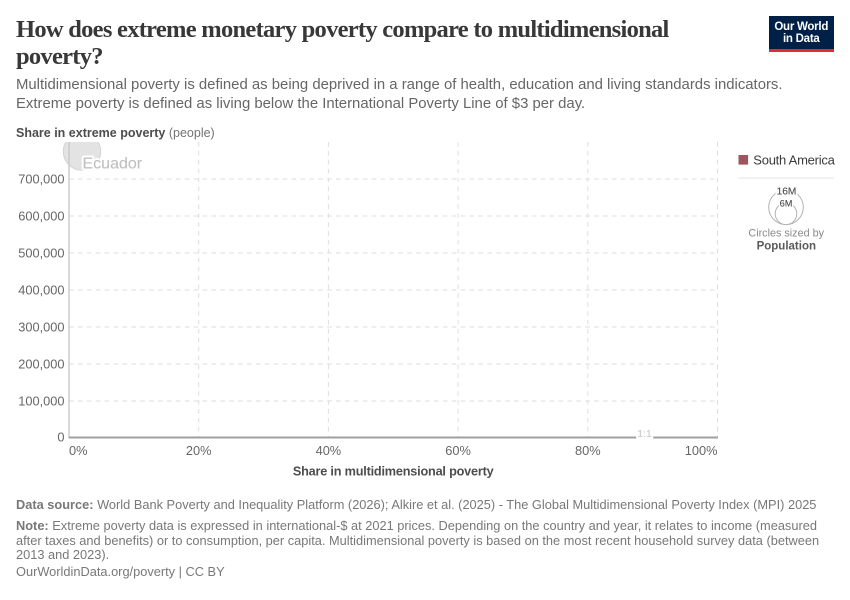  I want to click on svg-text: South America, so click(794, 160).